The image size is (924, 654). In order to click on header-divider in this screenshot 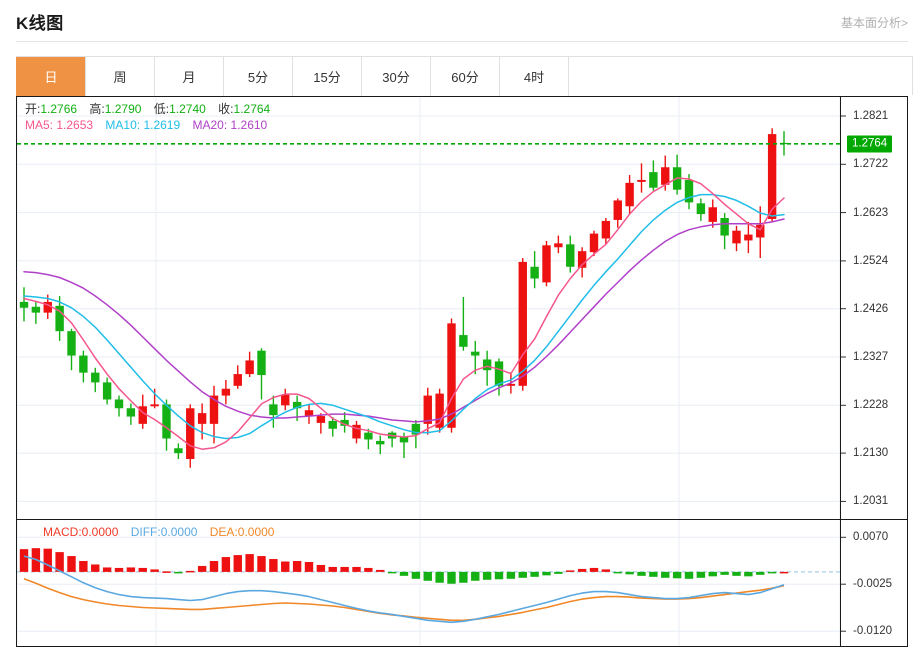, I will do `click(462, 41)`.